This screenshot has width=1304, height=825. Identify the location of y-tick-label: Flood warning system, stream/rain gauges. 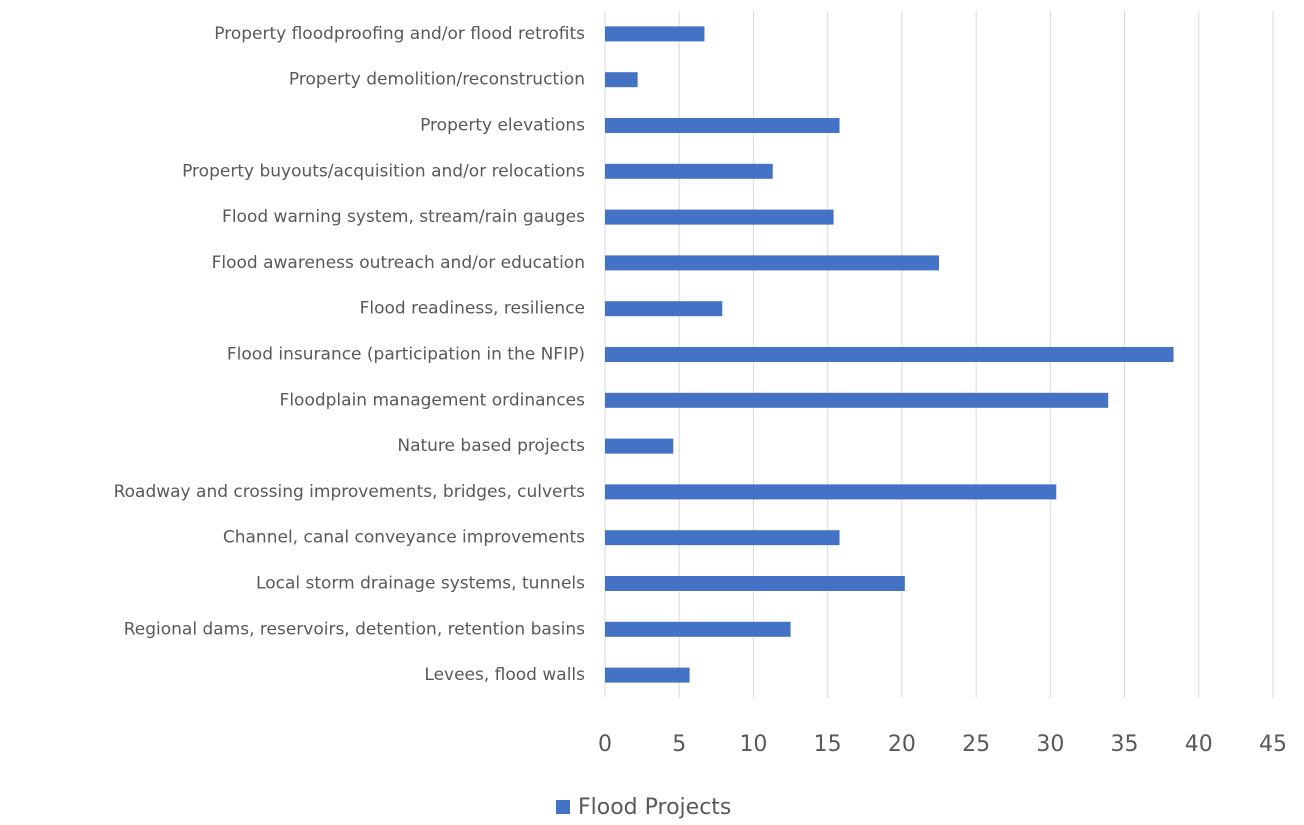
(403, 217).